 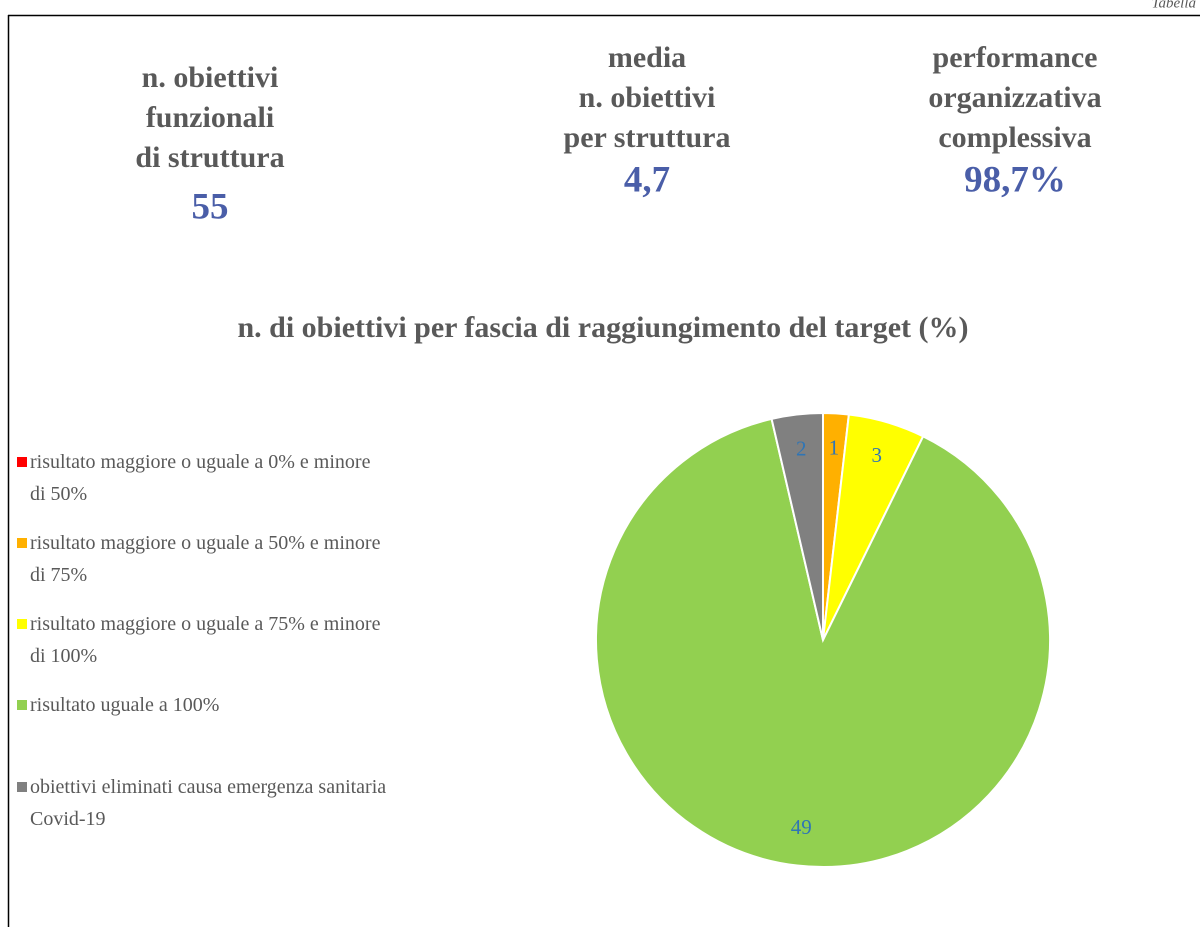 What do you see at coordinates (801, 448) in the screenshot?
I see `data-label: 2` at bounding box center [801, 448].